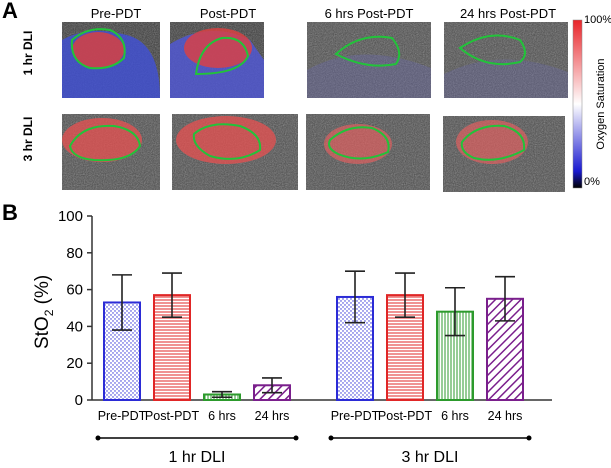 The height and width of the screenshot is (468, 611). What do you see at coordinates (272, 385) in the screenshot?
I see `error-bar-1hr-24-hrs` at bounding box center [272, 385].